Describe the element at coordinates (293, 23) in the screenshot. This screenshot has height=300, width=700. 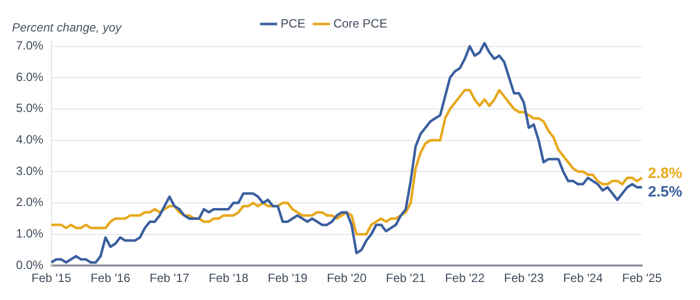
I see `legend-label: PCE` at that location.